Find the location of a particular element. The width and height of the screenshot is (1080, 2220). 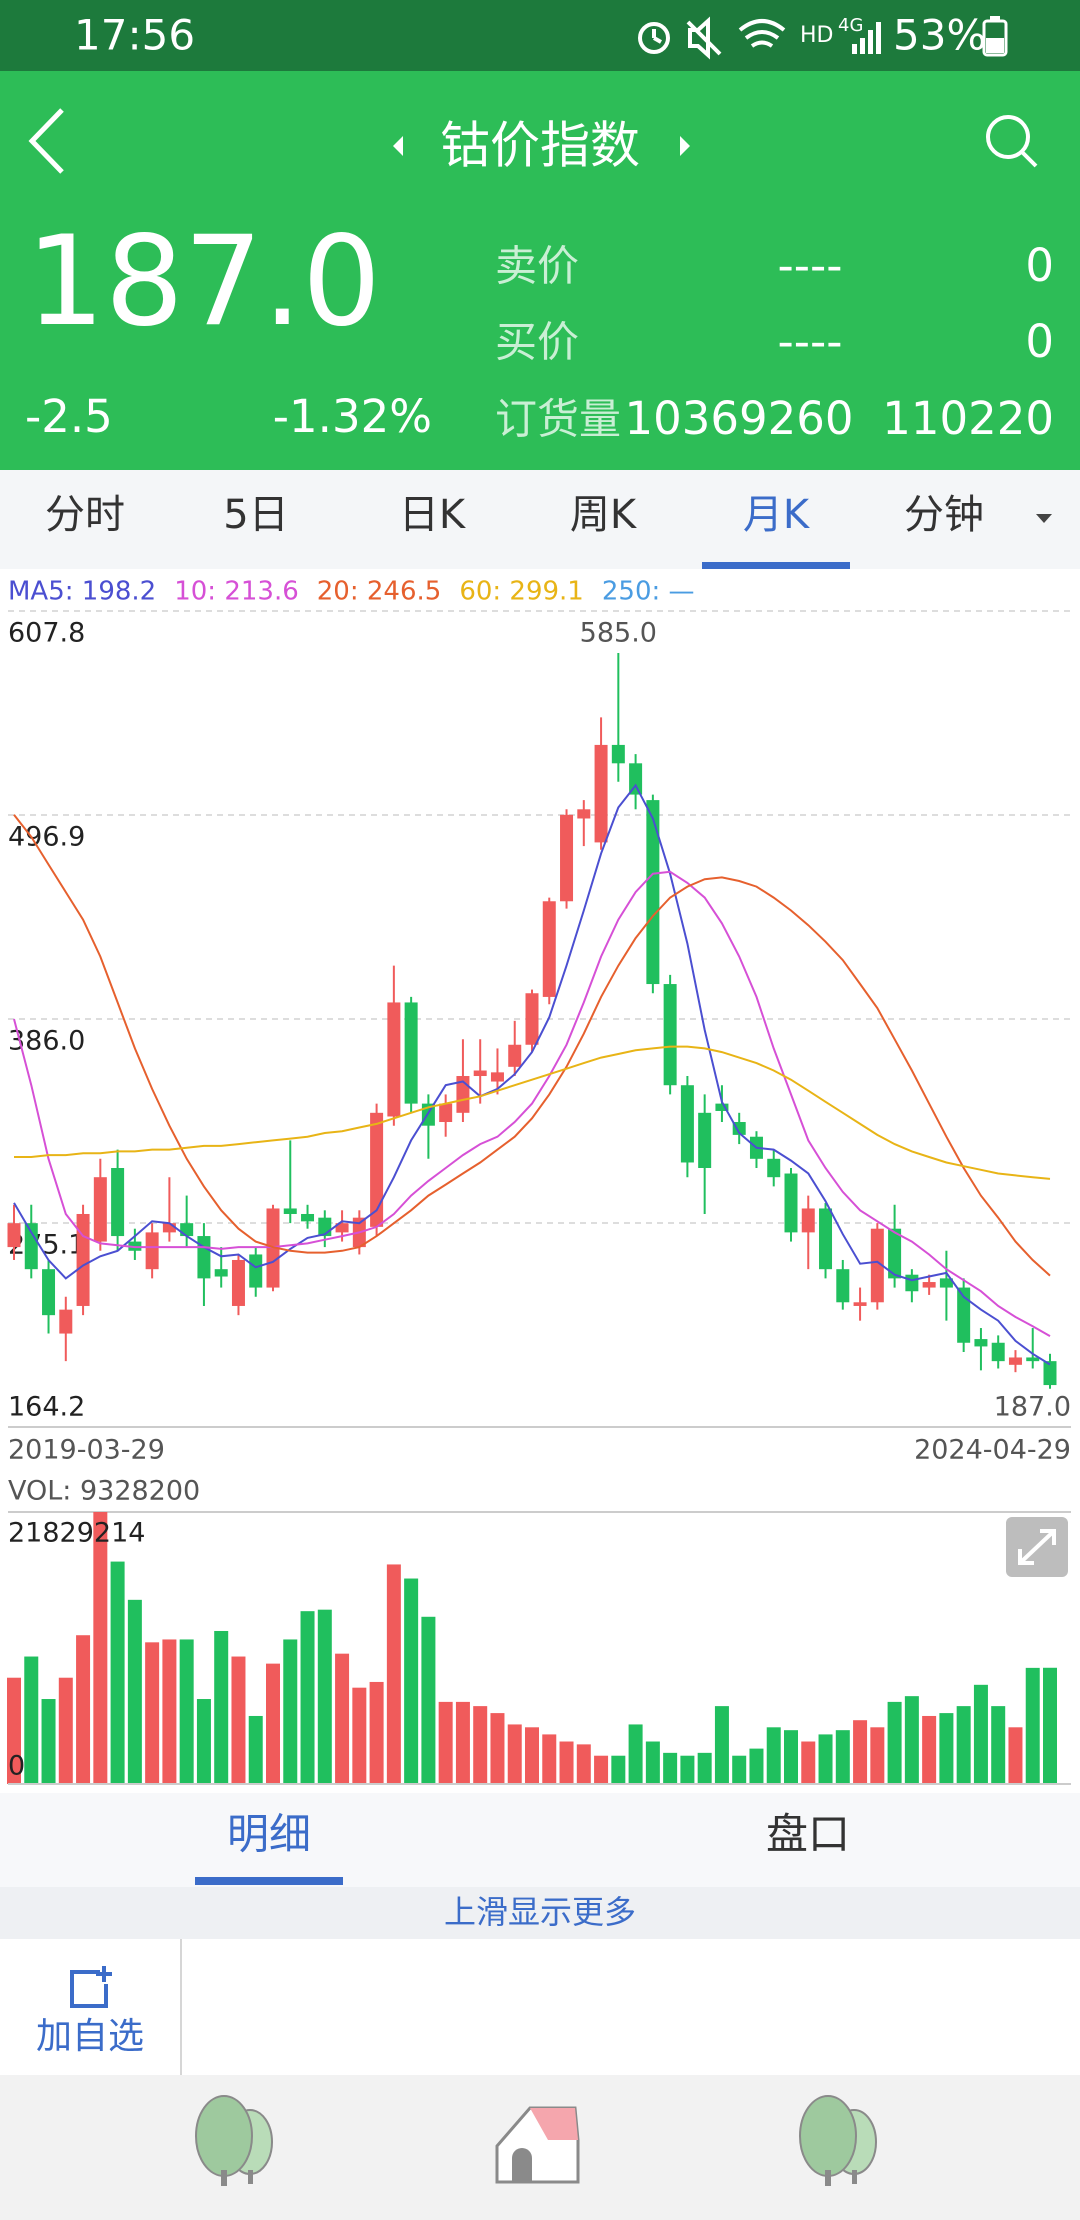

back-button is located at coordinates (46, 141).